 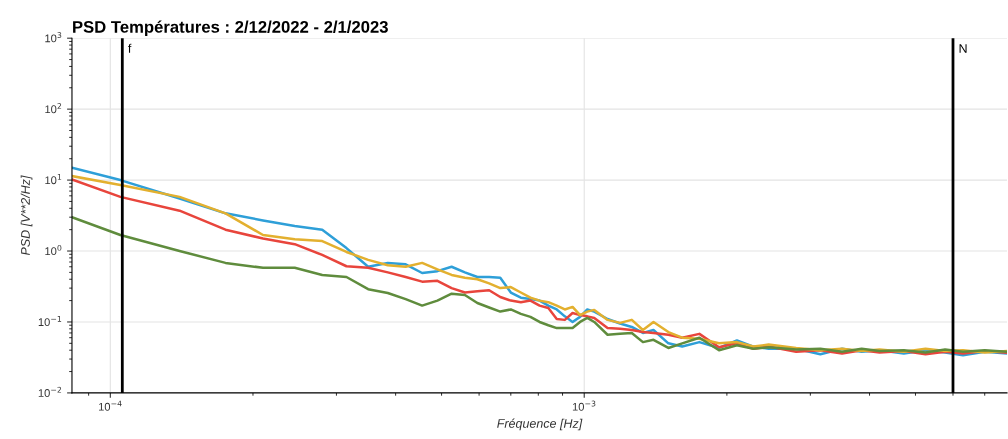 I want to click on x-axis-title: Fréquence [Hz], so click(x=540, y=424).